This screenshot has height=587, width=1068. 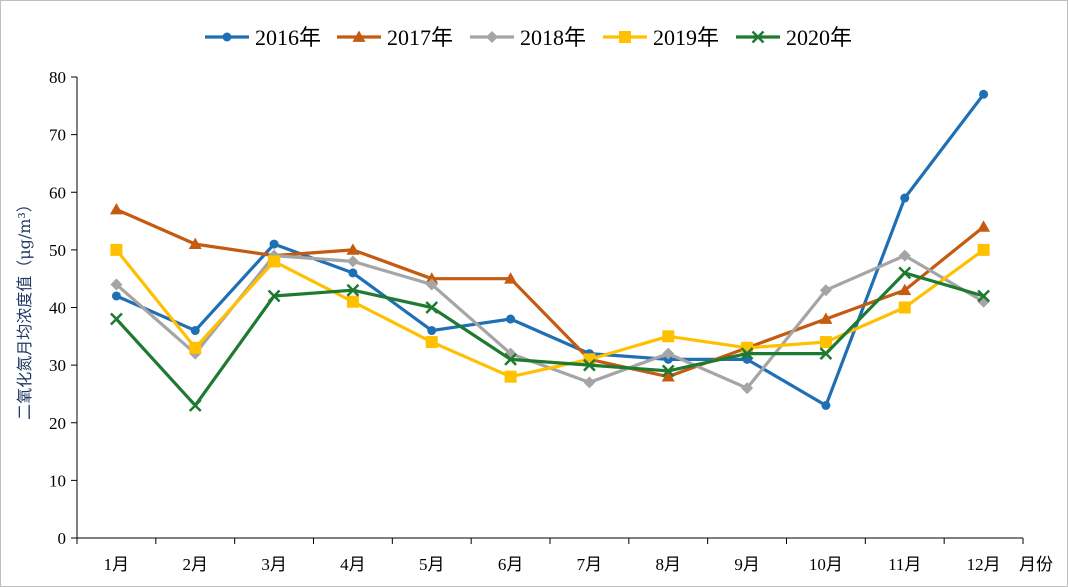 I want to click on y-tick-label: 60, so click(x=57, y=192).